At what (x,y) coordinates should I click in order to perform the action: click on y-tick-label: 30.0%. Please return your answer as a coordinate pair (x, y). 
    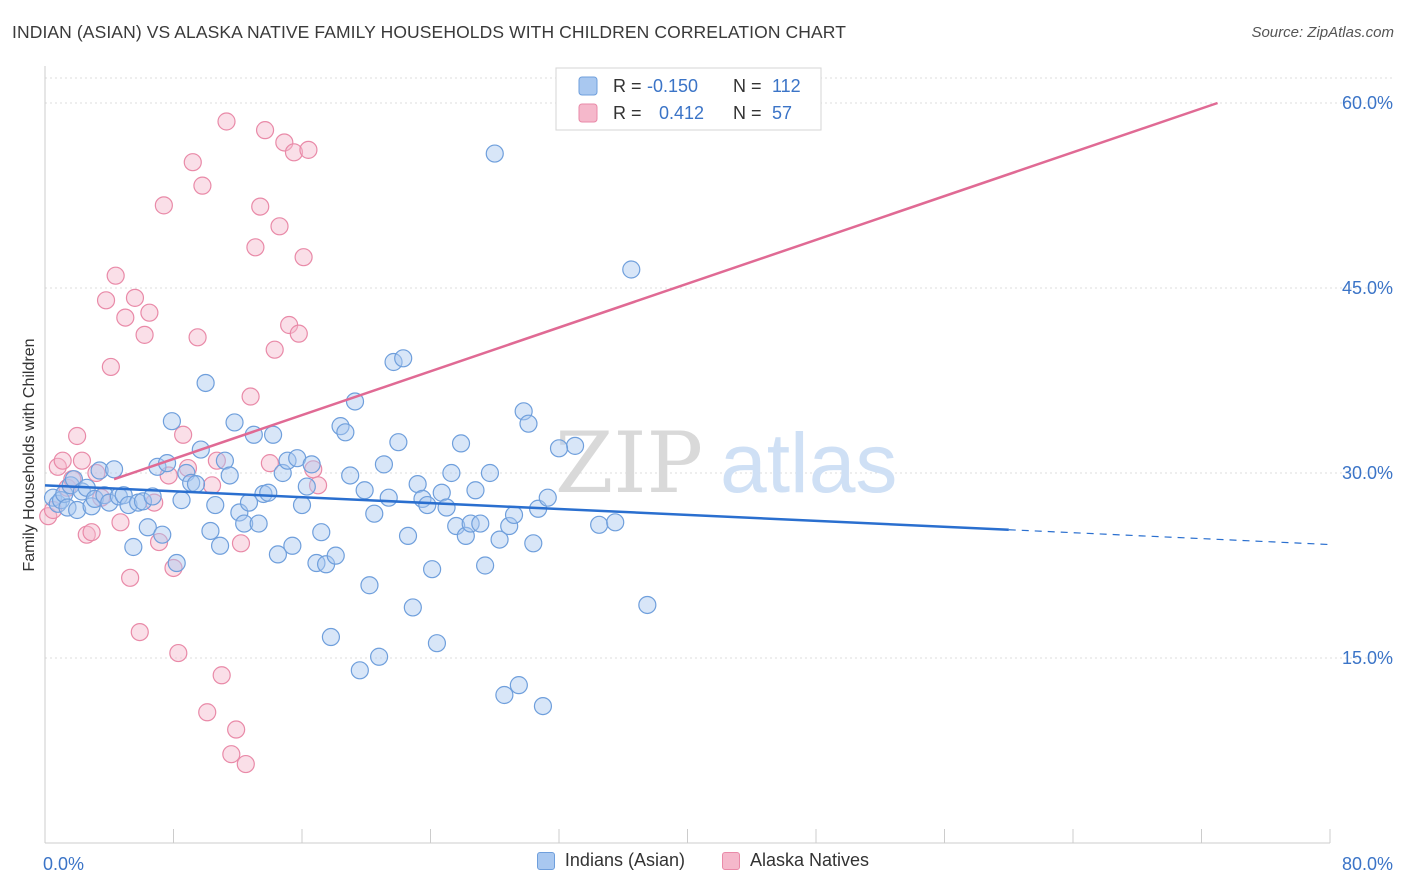
    Looking at the image, I should click on (1367, 473).